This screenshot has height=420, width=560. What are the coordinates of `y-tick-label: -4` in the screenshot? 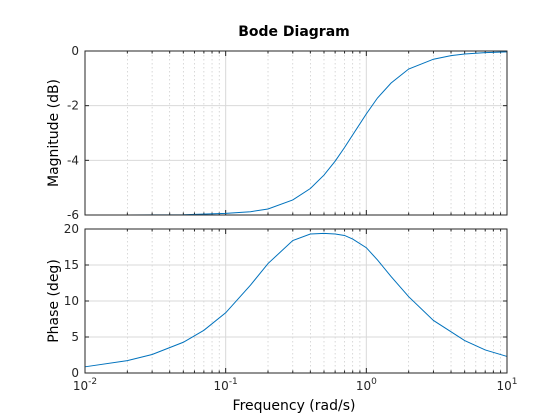 It's located at (73, 160).